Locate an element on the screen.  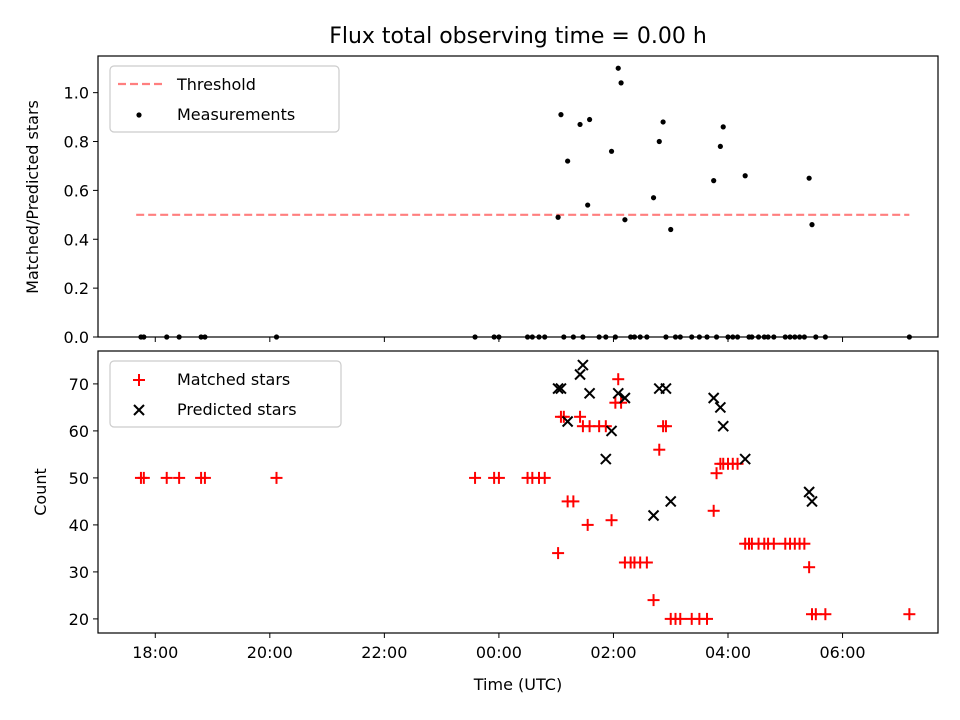
x-tick-label: 22:00 is located at coordinates (384, 652).